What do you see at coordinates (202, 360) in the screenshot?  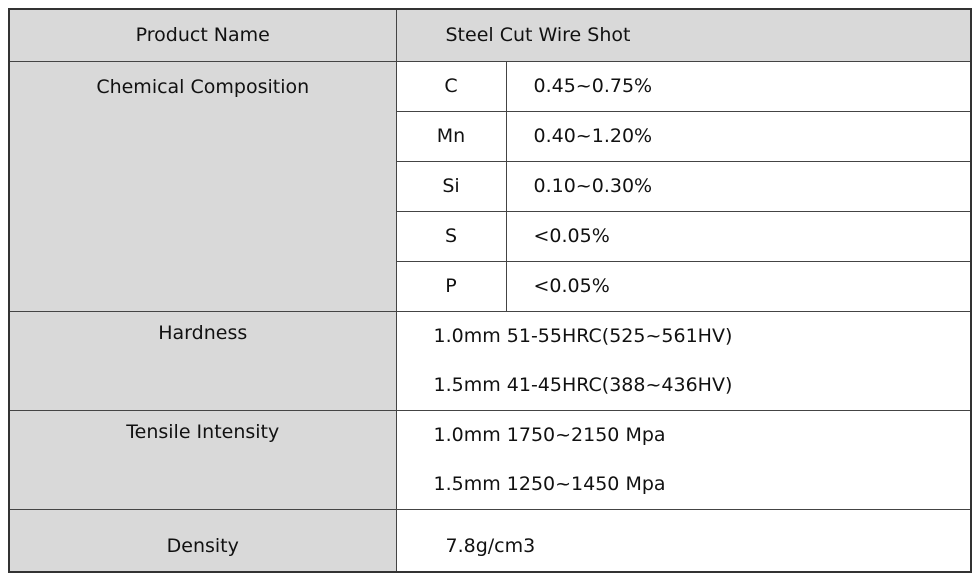 I see `hardness-label: Hardness` at bounding box center [202, 360].